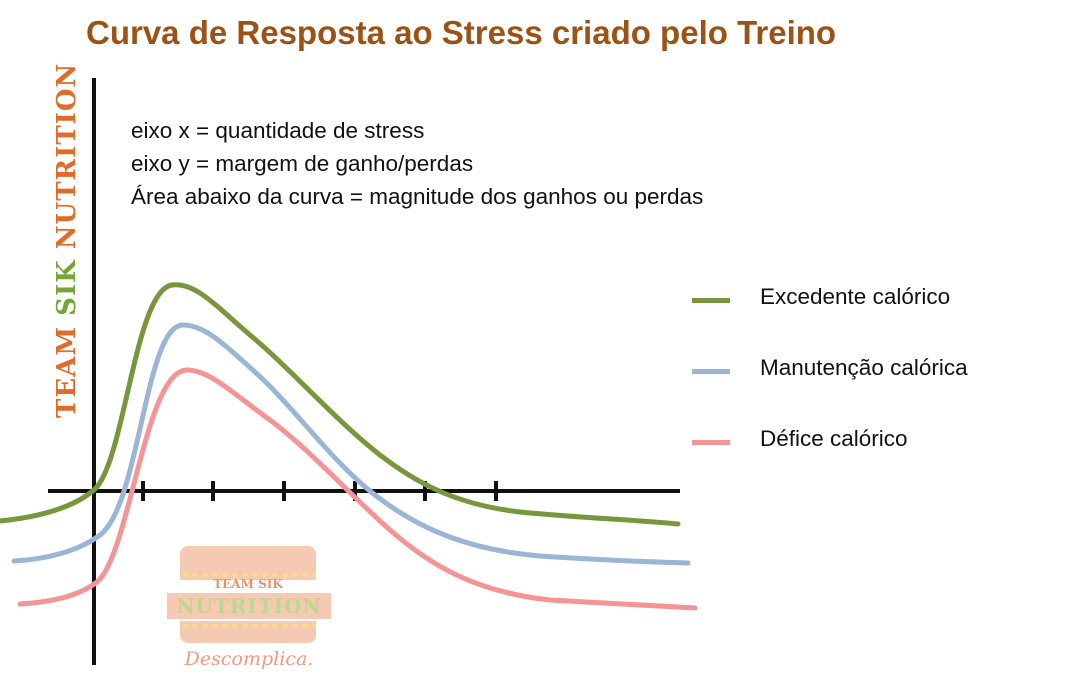 This screenshot has width=1075, height=683. What do you see at coordinates (248, 558) in the screenshot?
I see `logo-bun-top` at bounding box center [248, 558].